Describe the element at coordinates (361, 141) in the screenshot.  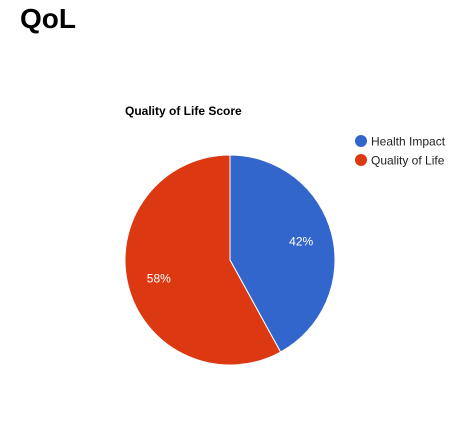
I see `legend-swatch-health-impact` at that location.